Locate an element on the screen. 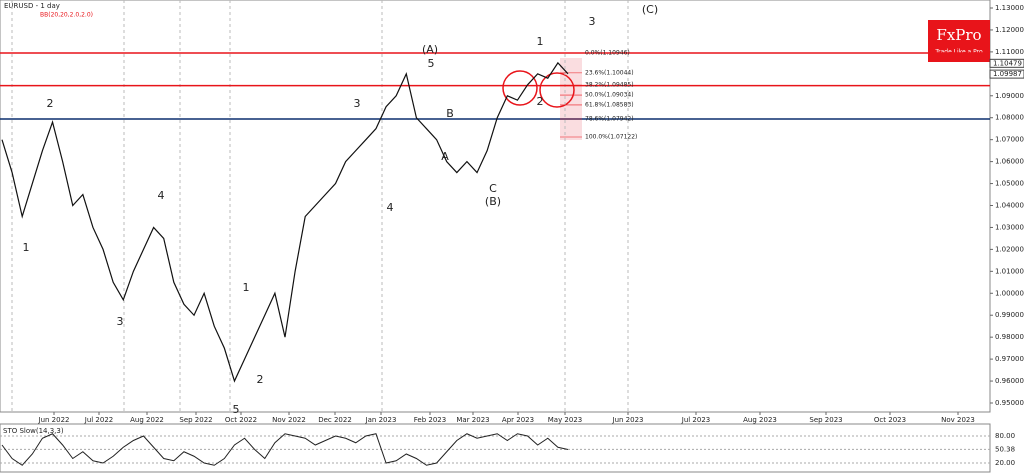  x-tick-label: Jul 2022 is located at coordinates (99, 420).